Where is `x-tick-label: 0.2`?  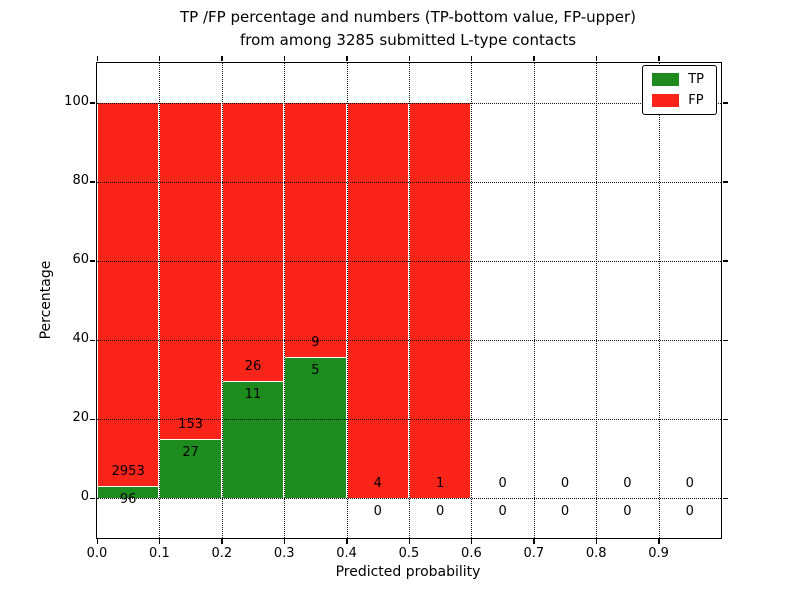
x-tick-label: 0.2 is located at coordinates (222, 553).